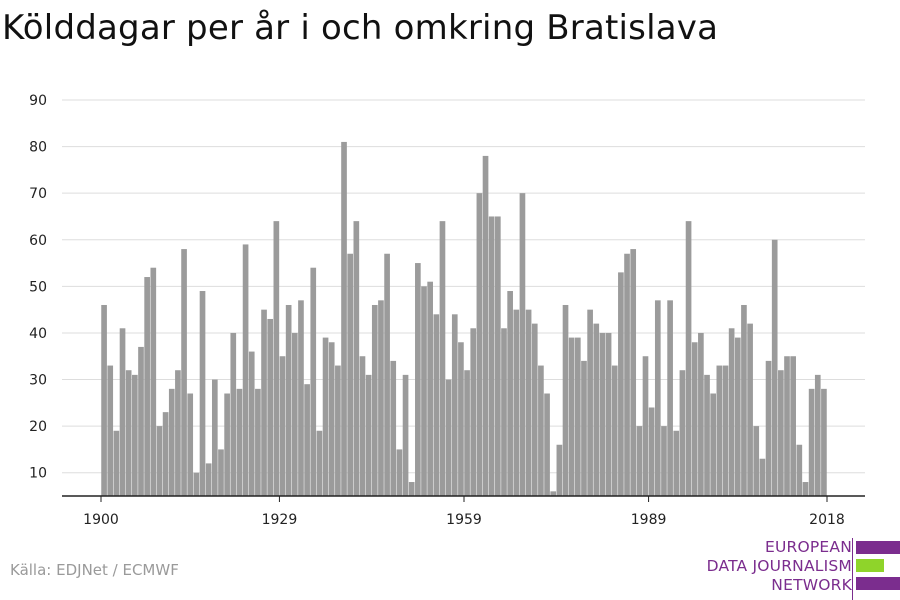 The width and height of the screenshot is (900, 600). I want to click on bar-1971, so click(541, 430).